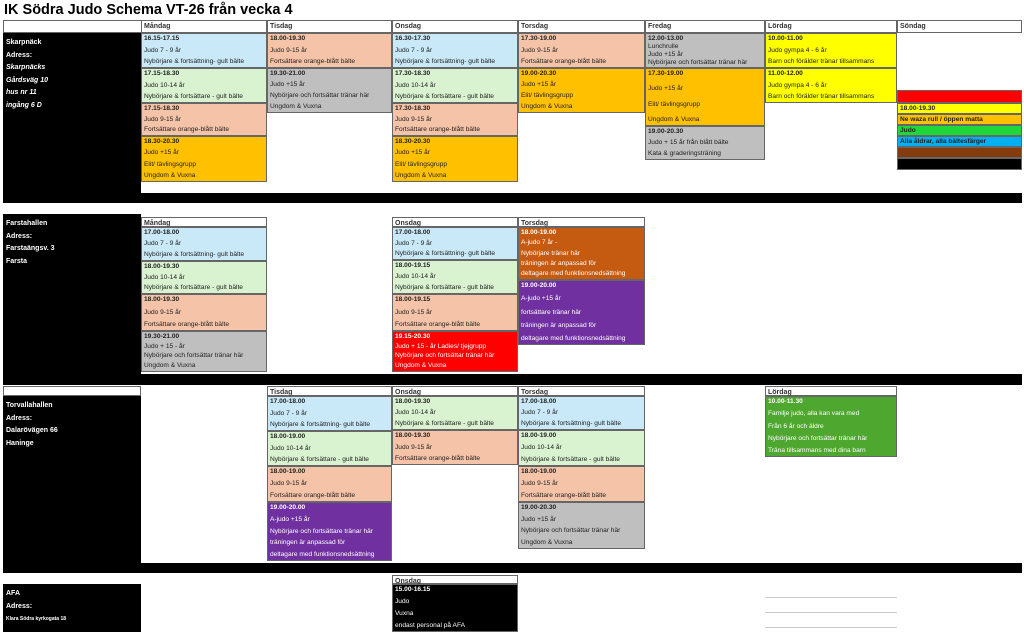 The image size is (1024, 635). What do you see at coordinates (512, 568) in the screenshot?
I see `section-divider` at bounding box center [512, 568].